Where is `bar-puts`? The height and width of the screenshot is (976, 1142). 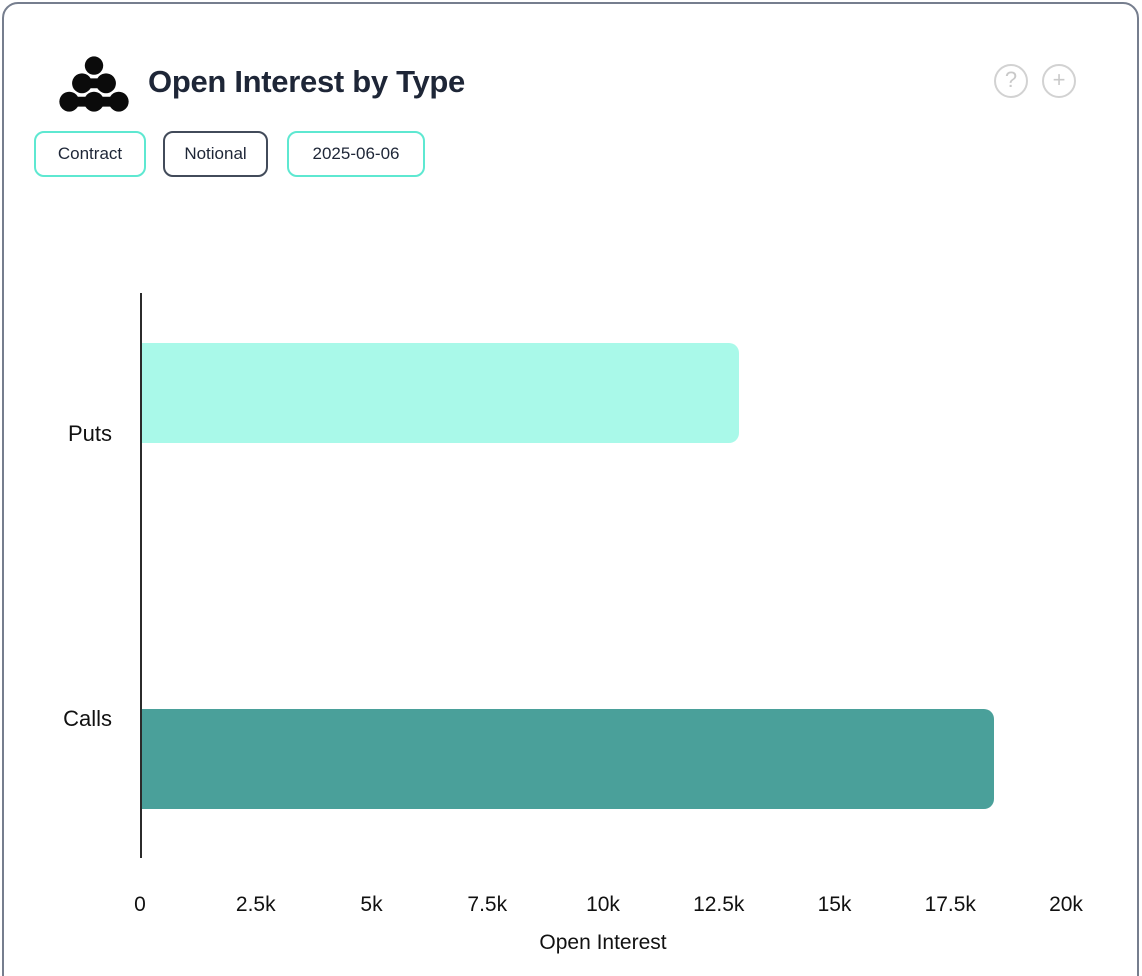 bar-puts is located at coordinates (440, 393).